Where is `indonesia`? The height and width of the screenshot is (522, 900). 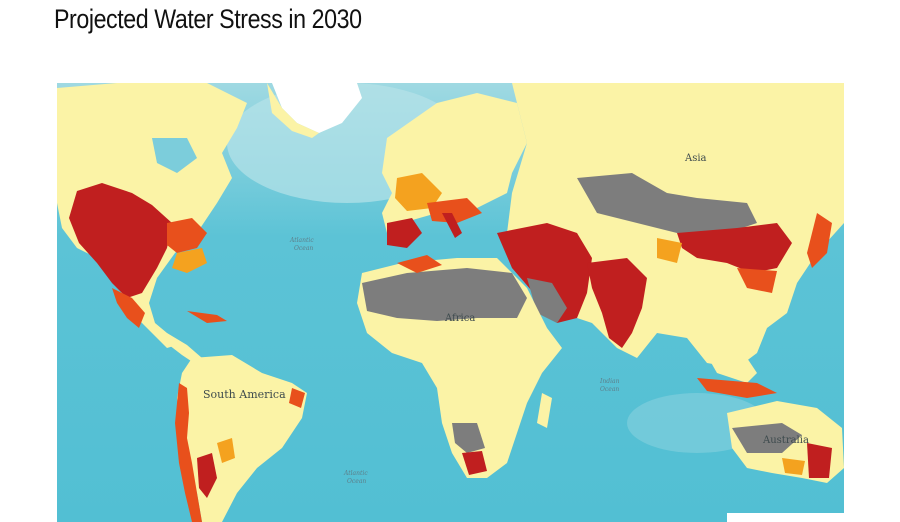
indonesia is located at coordinates (737, 388).